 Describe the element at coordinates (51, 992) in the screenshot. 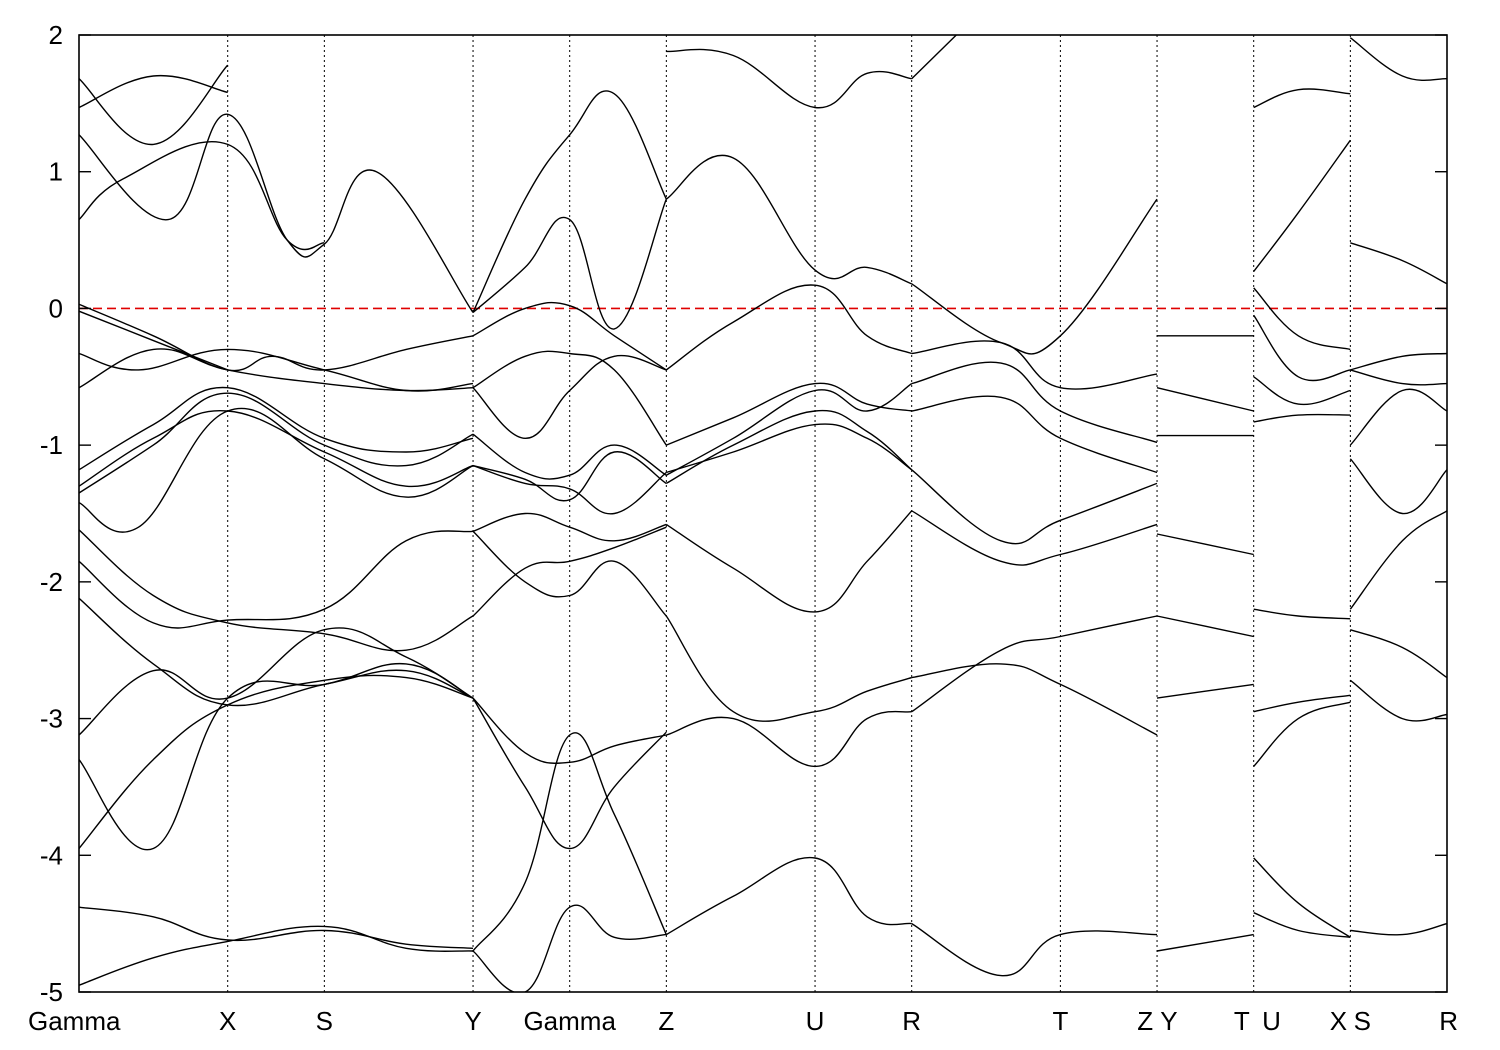

I see `y-tick-label: -5` at that location.